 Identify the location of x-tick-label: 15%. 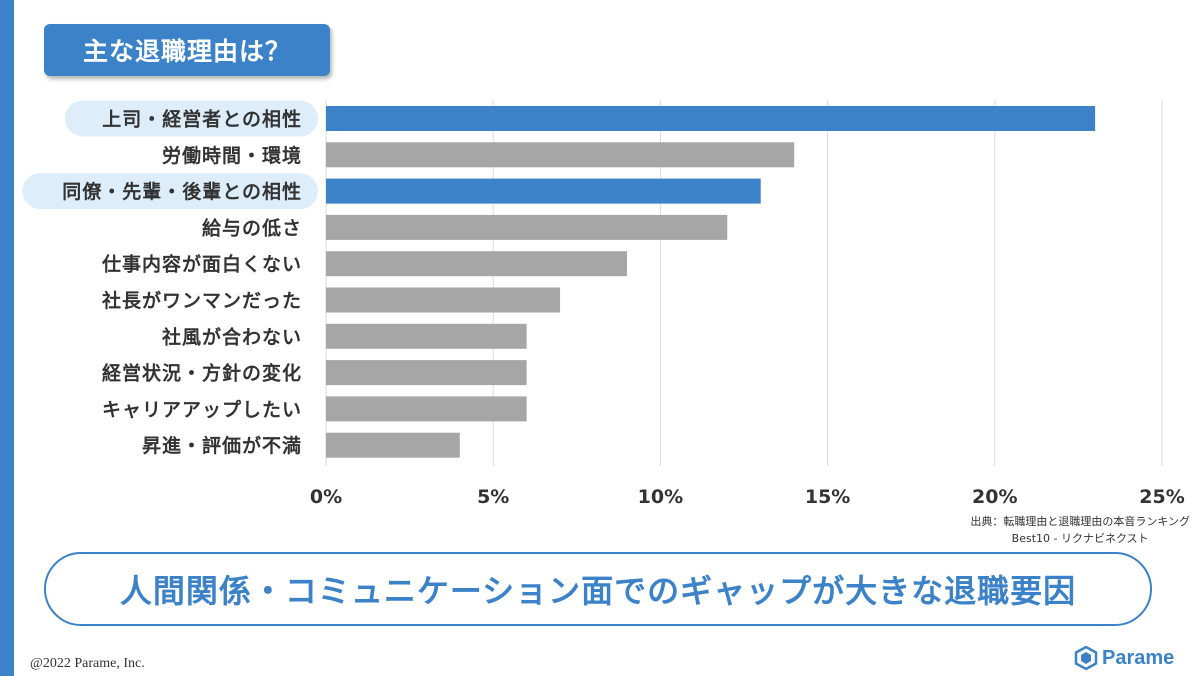
(827, 497).